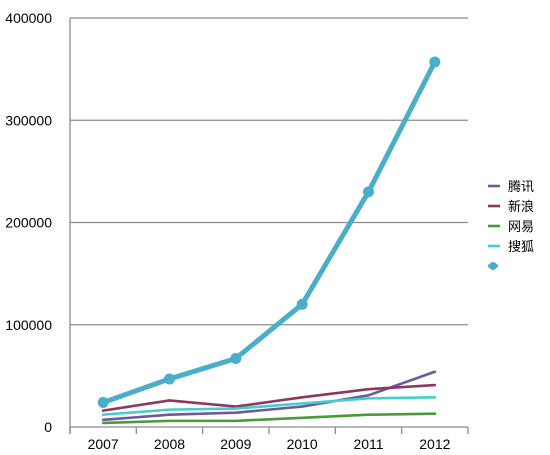 The width and height of the screenshot is (550, 455). Describe the element at coordinates (269, 406) in the screenshot. I see `series-line-搜狐` at that location.